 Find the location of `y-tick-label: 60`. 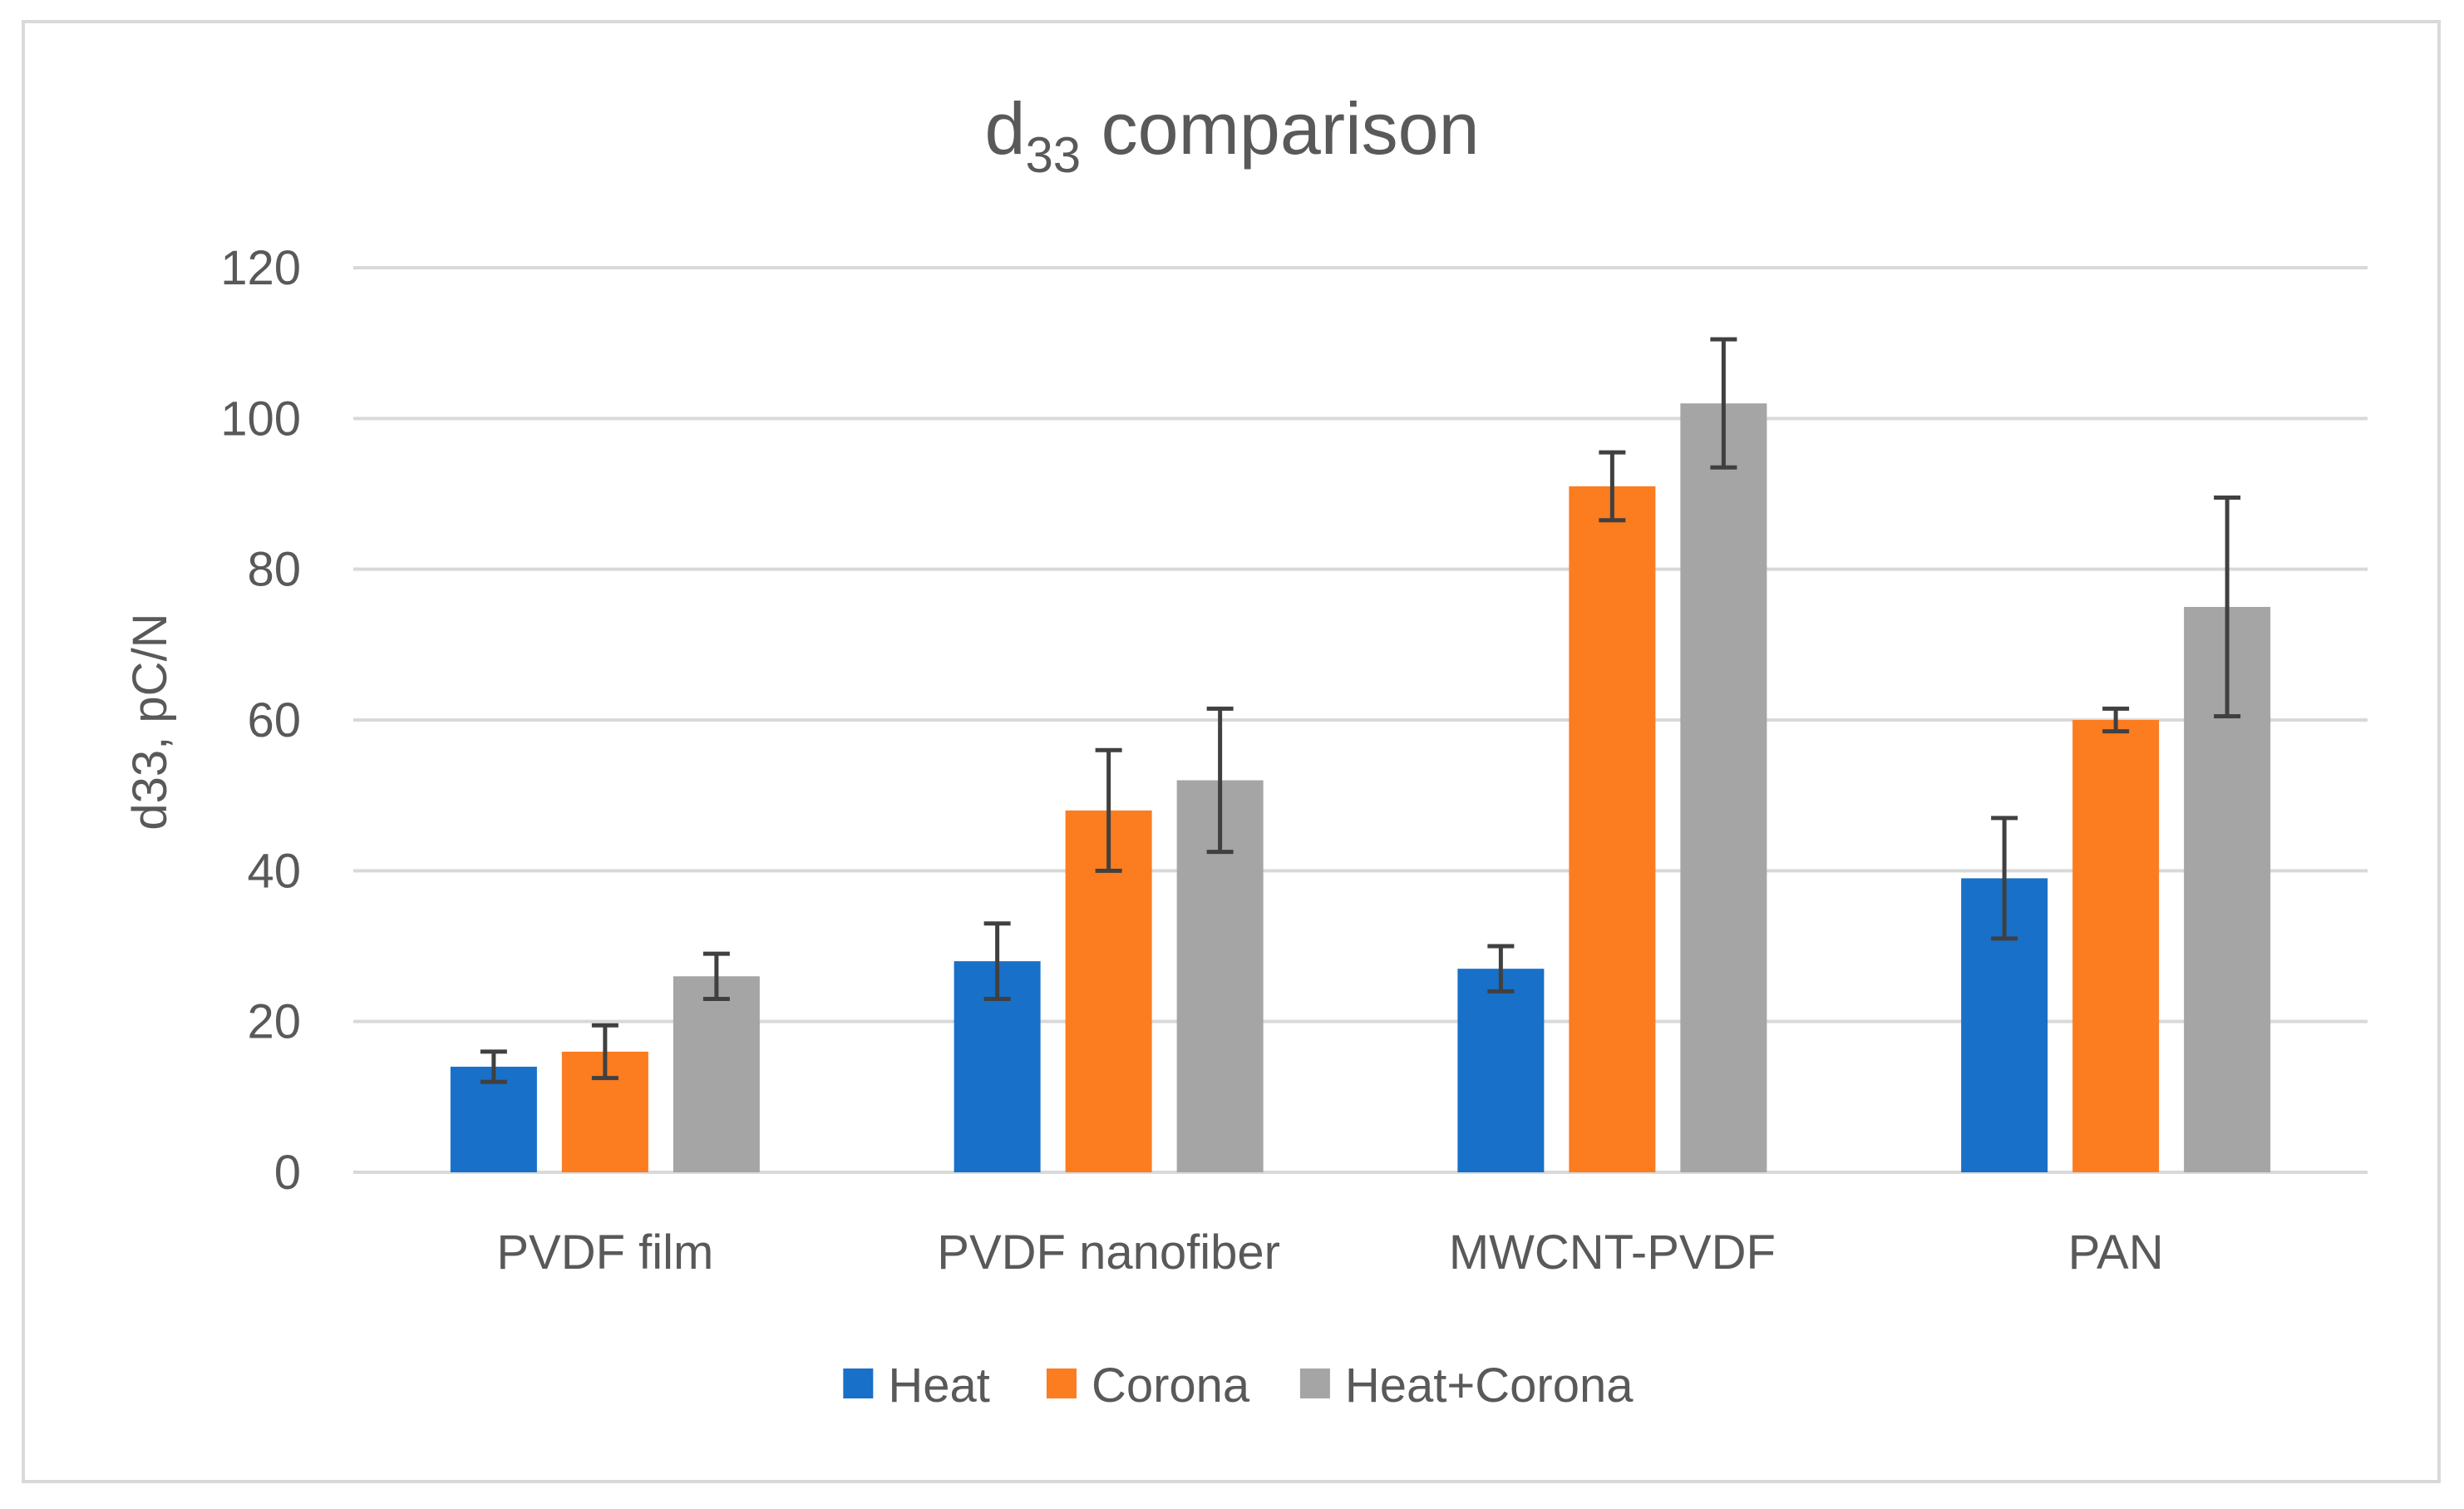

y-tick-label: 60 is located at coordinates (274, 720).